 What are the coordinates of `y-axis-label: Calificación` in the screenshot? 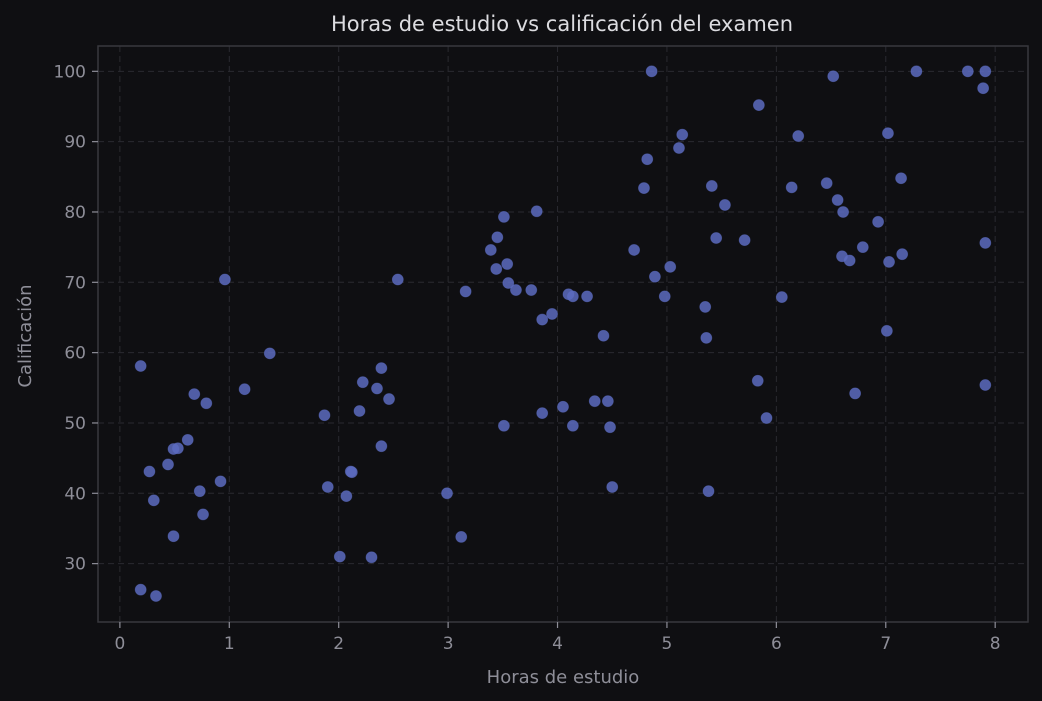 It's located at (25, 335).